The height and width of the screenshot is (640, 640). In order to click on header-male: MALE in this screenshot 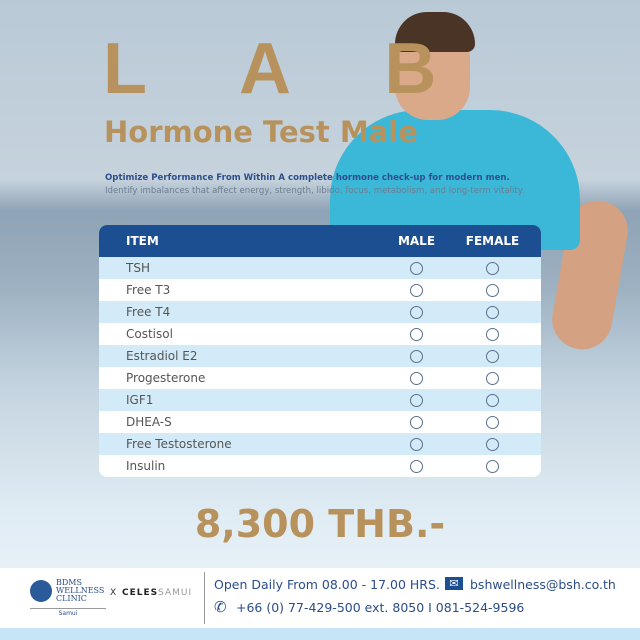, I will do `click(416, 241)`.